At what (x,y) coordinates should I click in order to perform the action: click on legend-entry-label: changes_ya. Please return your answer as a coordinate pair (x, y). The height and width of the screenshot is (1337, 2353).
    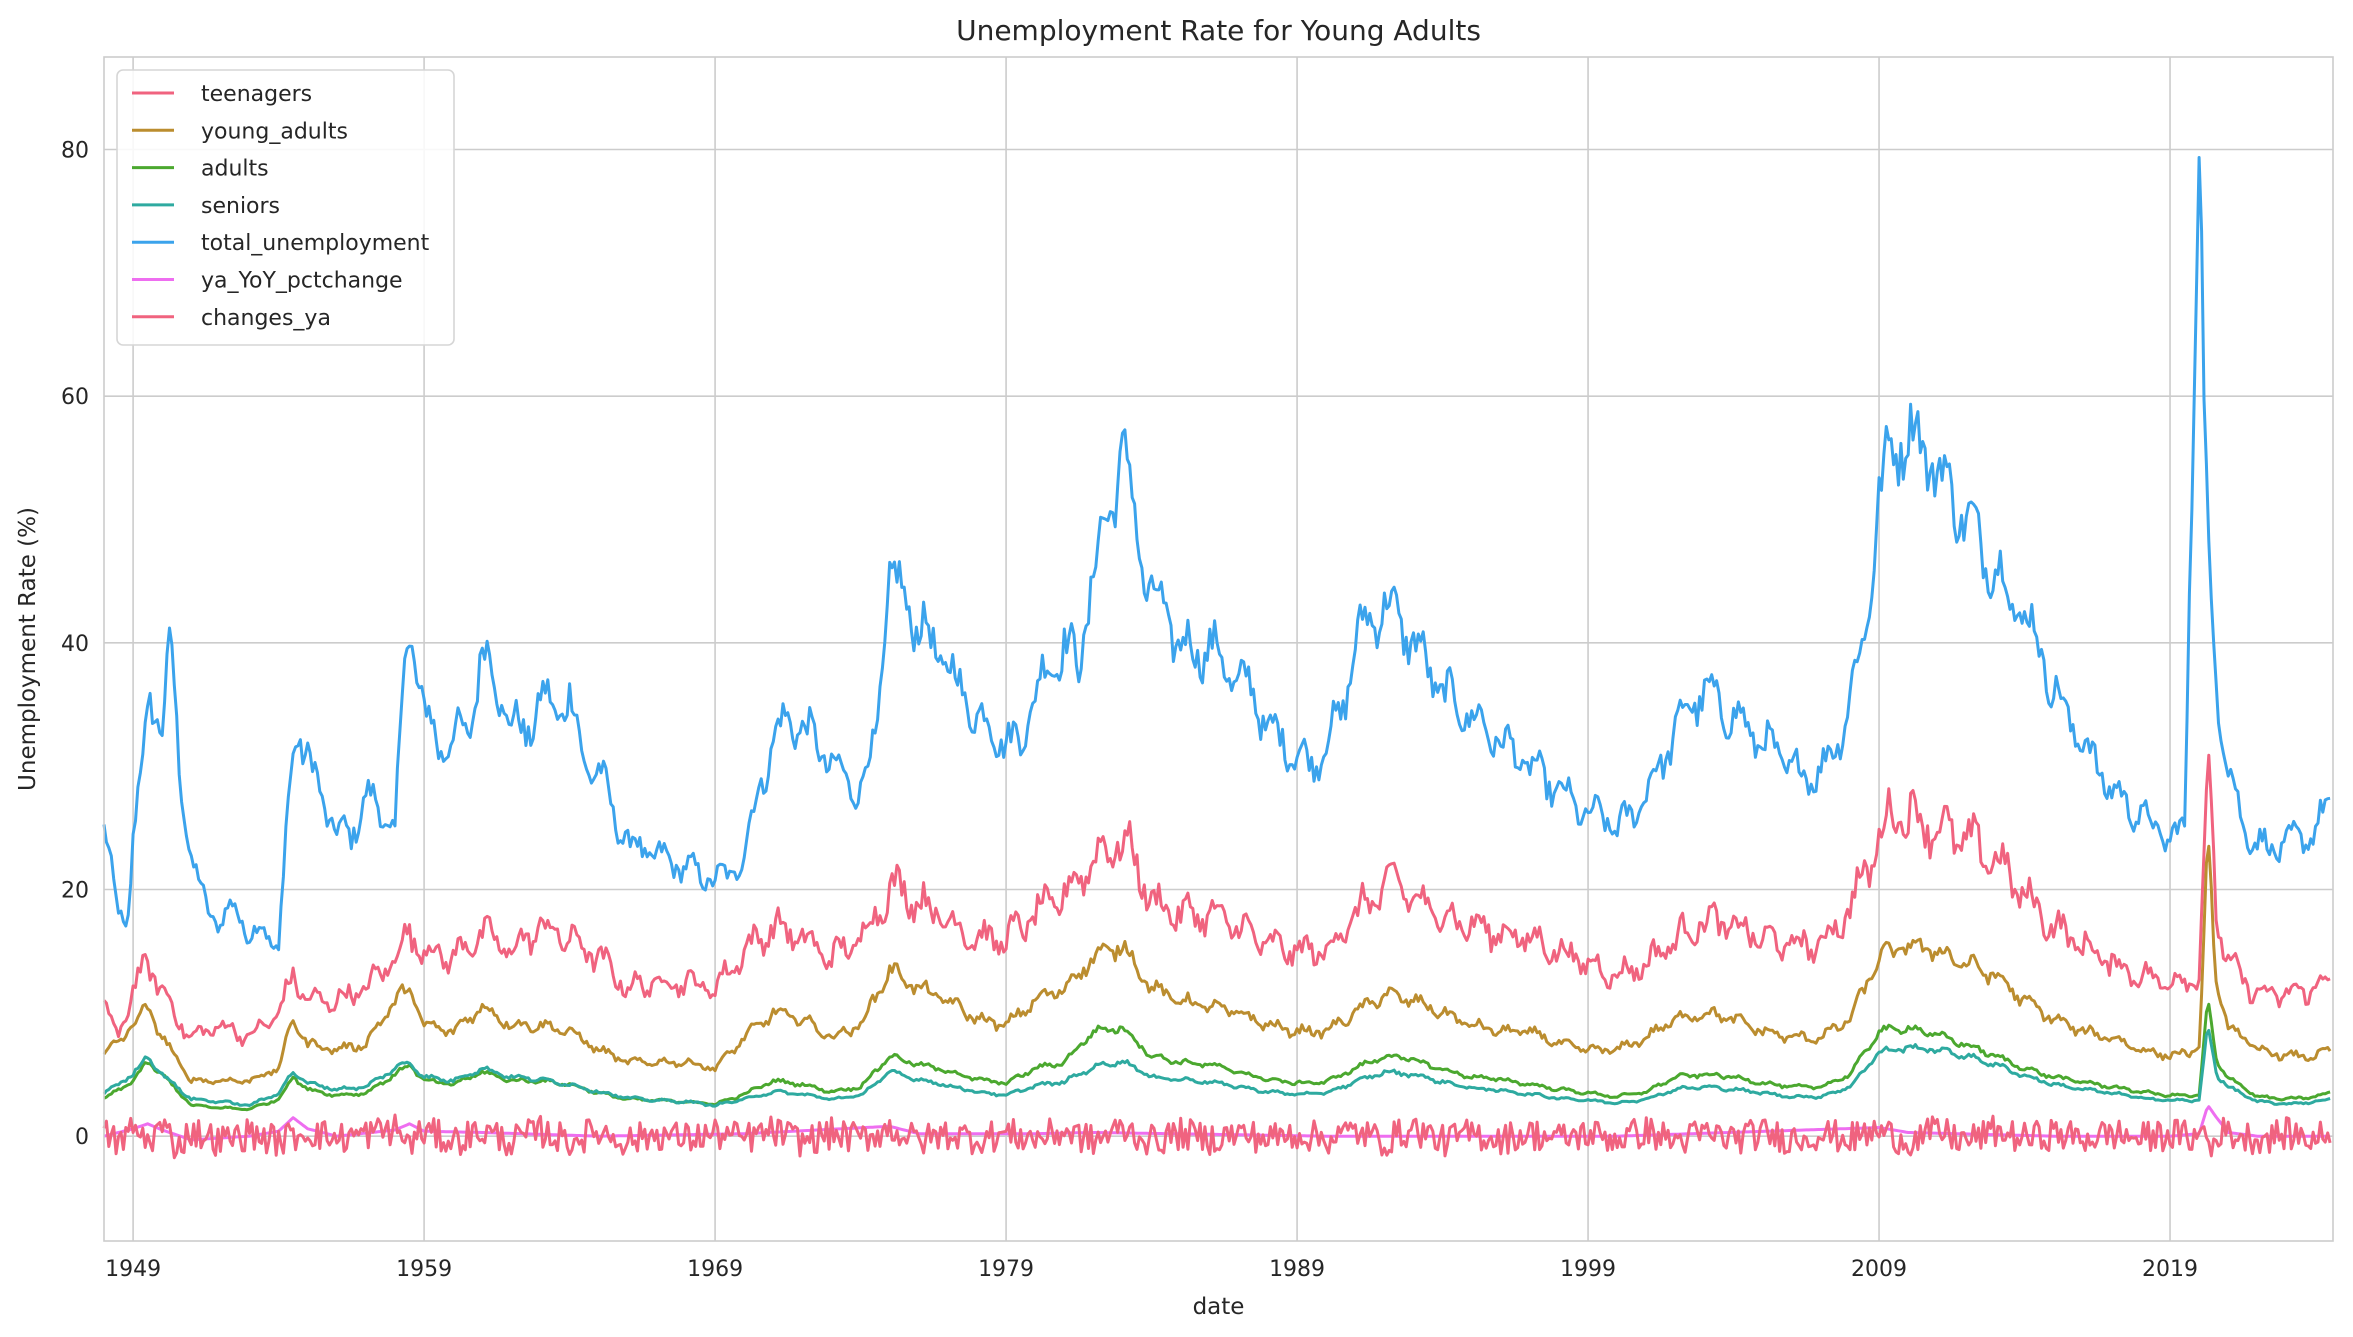
    Looking at the image, I should click on (266, 318).